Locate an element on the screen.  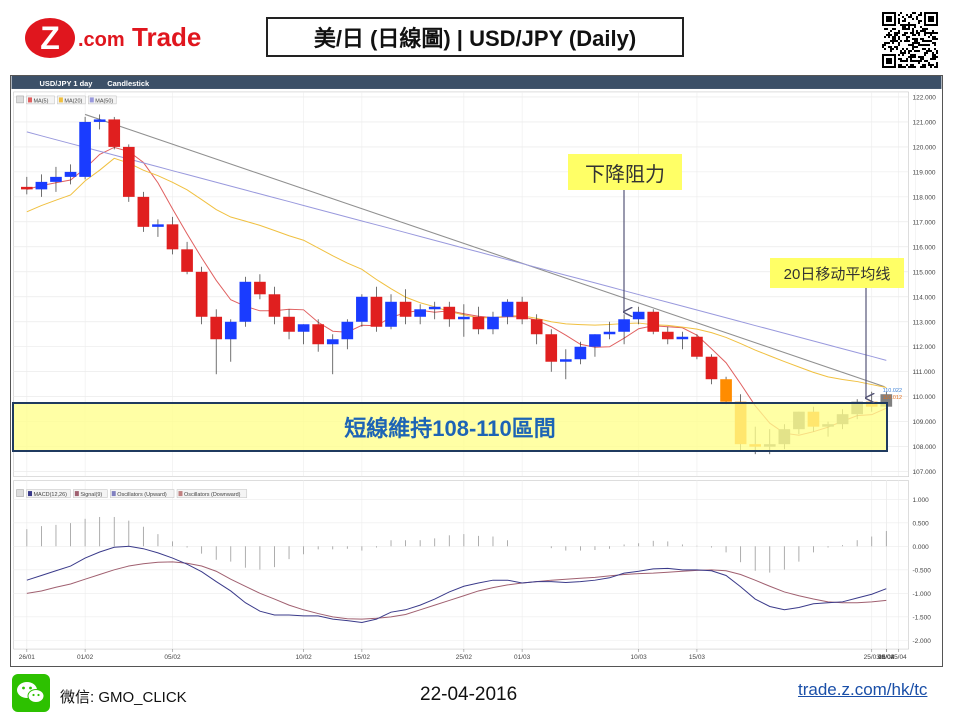
macd-tick-label: -1.000 is located at coordinates (922, 594).